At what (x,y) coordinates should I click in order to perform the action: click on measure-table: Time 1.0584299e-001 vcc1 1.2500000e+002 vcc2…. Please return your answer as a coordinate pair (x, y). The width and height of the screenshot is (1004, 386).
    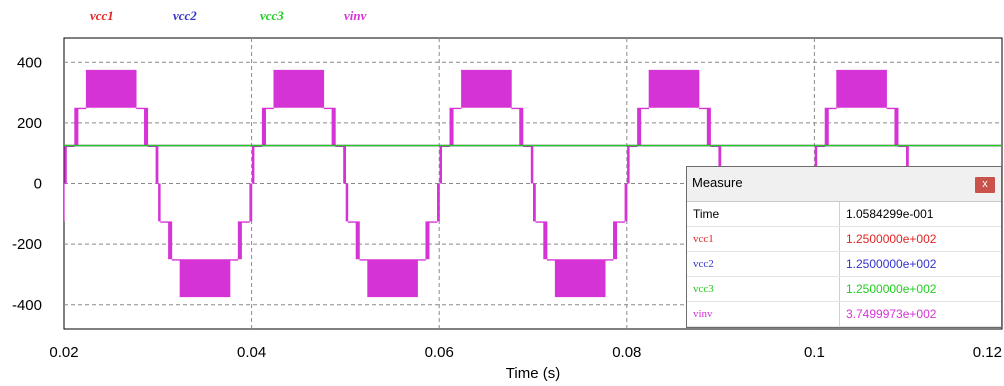
    Looking at the image, I should click on (844, 264).